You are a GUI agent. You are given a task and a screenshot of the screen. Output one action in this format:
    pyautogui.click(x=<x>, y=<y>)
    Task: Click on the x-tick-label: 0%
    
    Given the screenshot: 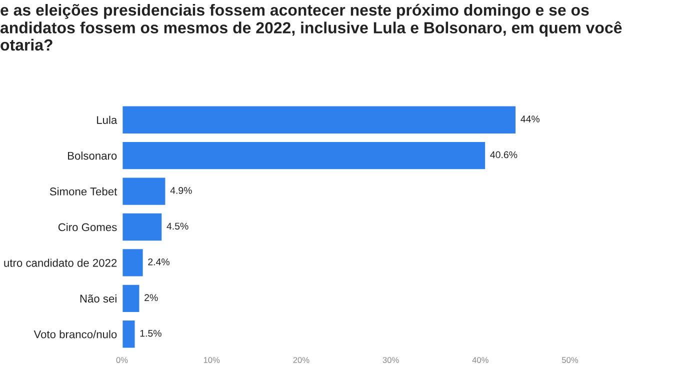 What is the action you would take?
    pyautogui.click(x=122, y=360)
    